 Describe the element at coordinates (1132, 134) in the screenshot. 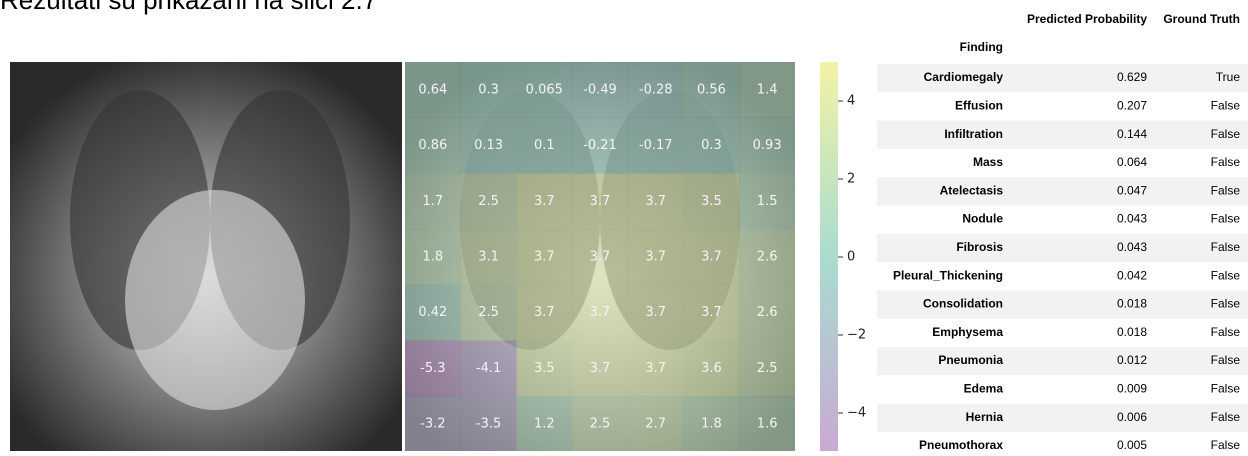

I see `probability: 0.144` at that location.